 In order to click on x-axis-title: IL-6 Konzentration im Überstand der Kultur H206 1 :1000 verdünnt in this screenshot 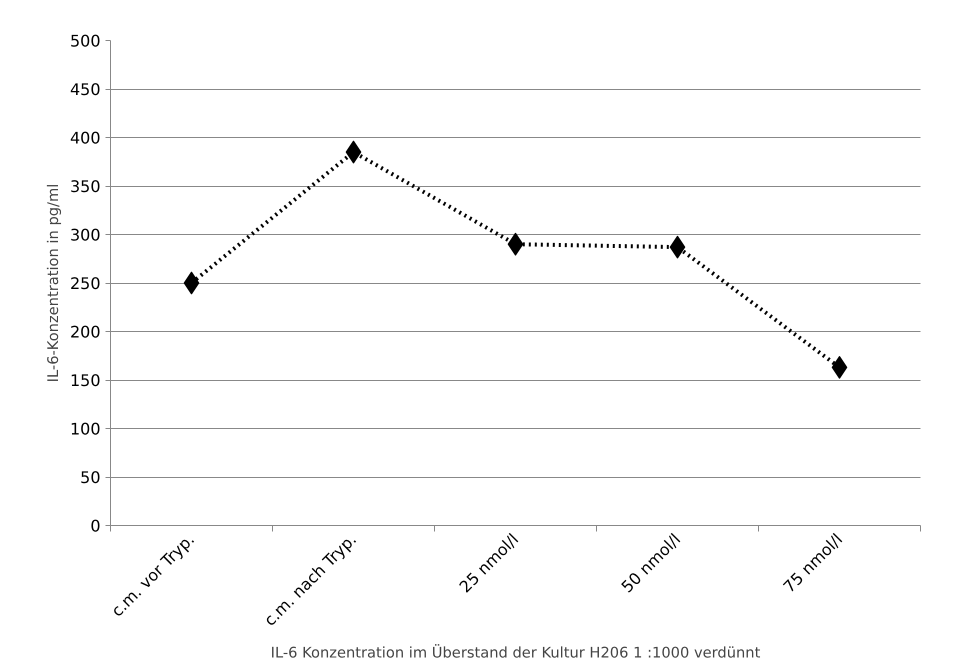, I will do `click(515, 652)`.